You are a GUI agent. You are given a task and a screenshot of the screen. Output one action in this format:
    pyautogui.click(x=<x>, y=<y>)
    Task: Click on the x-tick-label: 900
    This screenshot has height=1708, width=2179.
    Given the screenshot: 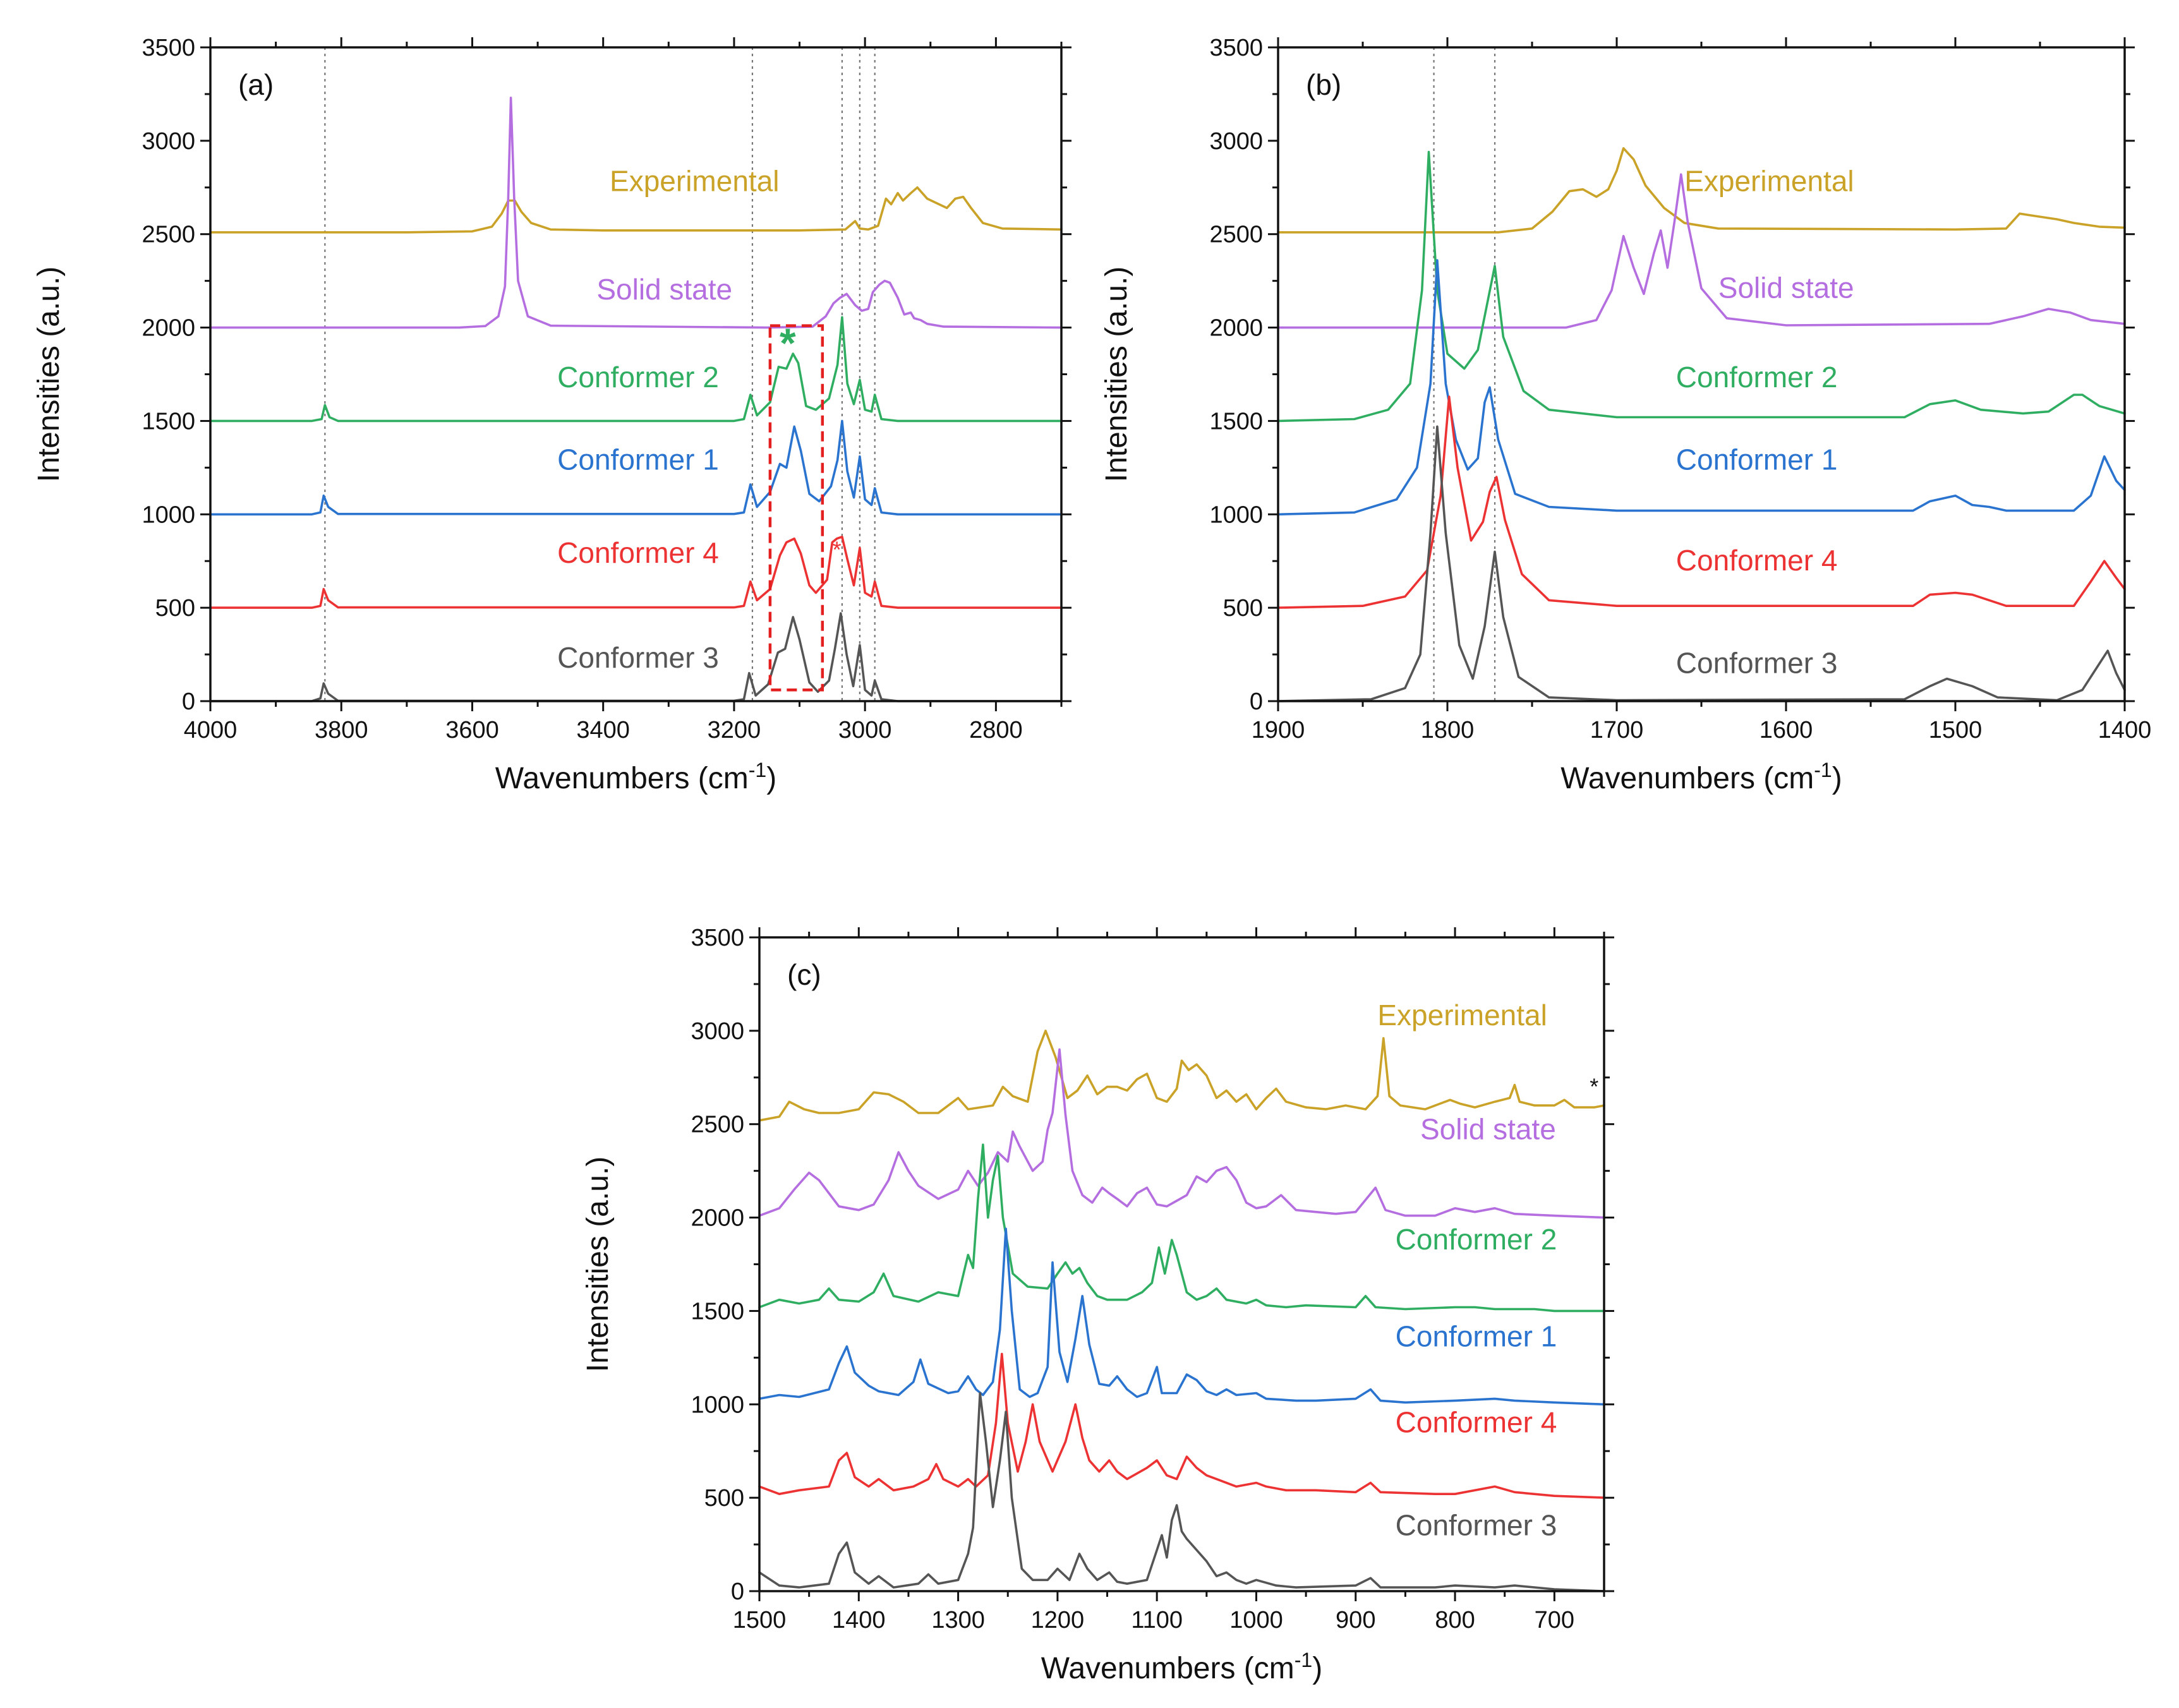 What is the action you would take?
    pyautogui.click(x=1355, y=1620)
    